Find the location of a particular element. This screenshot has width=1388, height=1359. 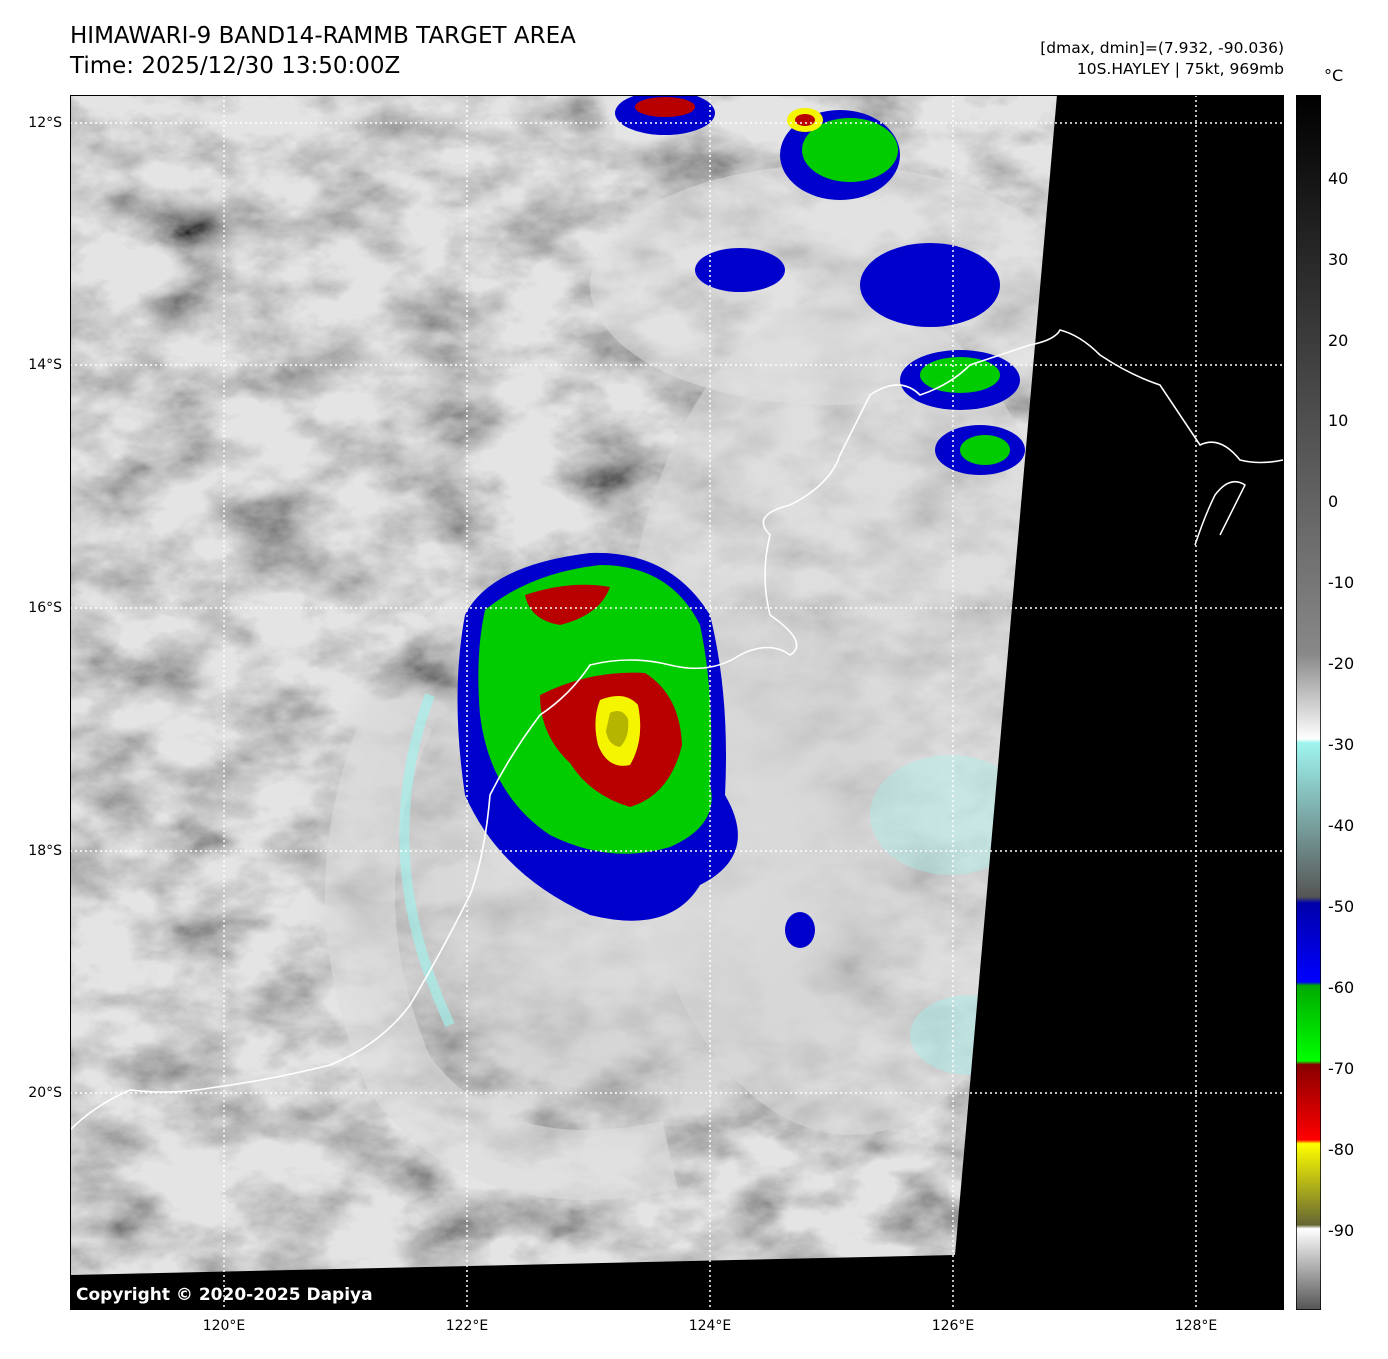

colorbar-tick-20: 20 is located at coordinates (1338, 340).